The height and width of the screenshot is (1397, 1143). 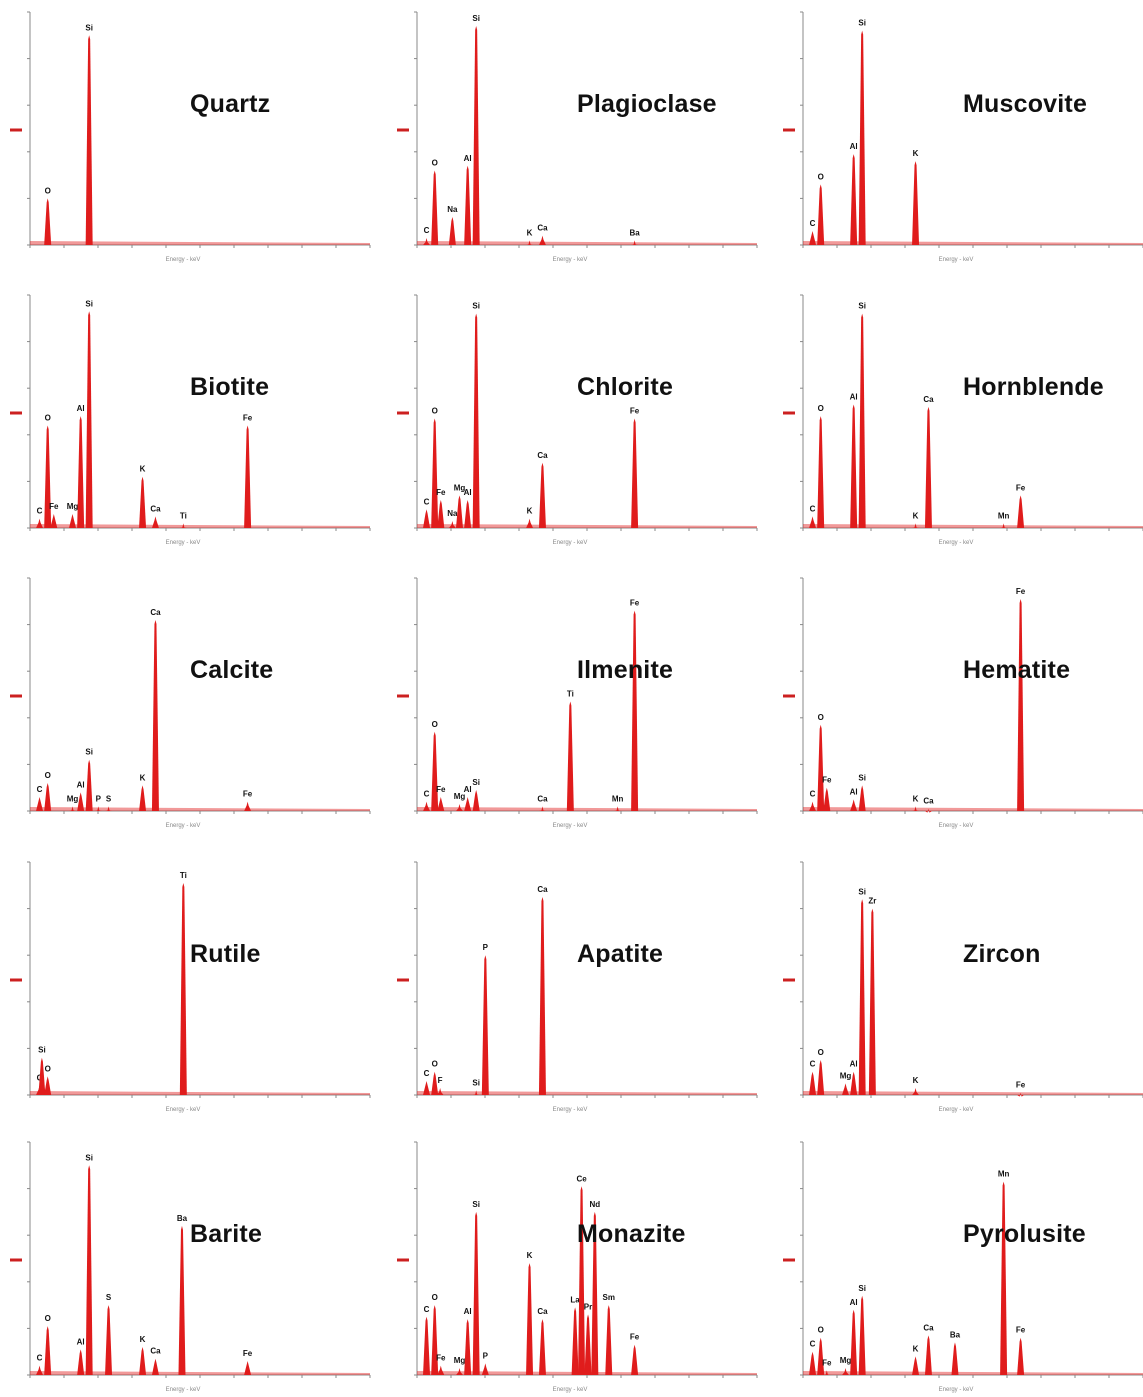 I want to click on spectrum-chart-apatite: Energy - keV COF Si P Ca, so click(x=577, y=987).